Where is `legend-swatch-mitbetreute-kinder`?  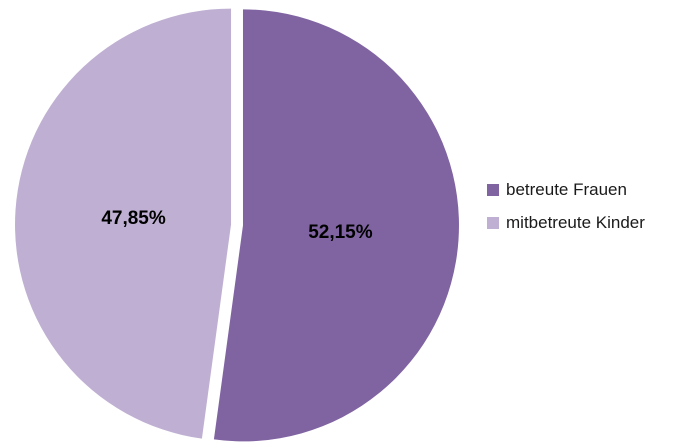
legend-swatch-mitbetreute-kinder is located at coordinates (493, 223).